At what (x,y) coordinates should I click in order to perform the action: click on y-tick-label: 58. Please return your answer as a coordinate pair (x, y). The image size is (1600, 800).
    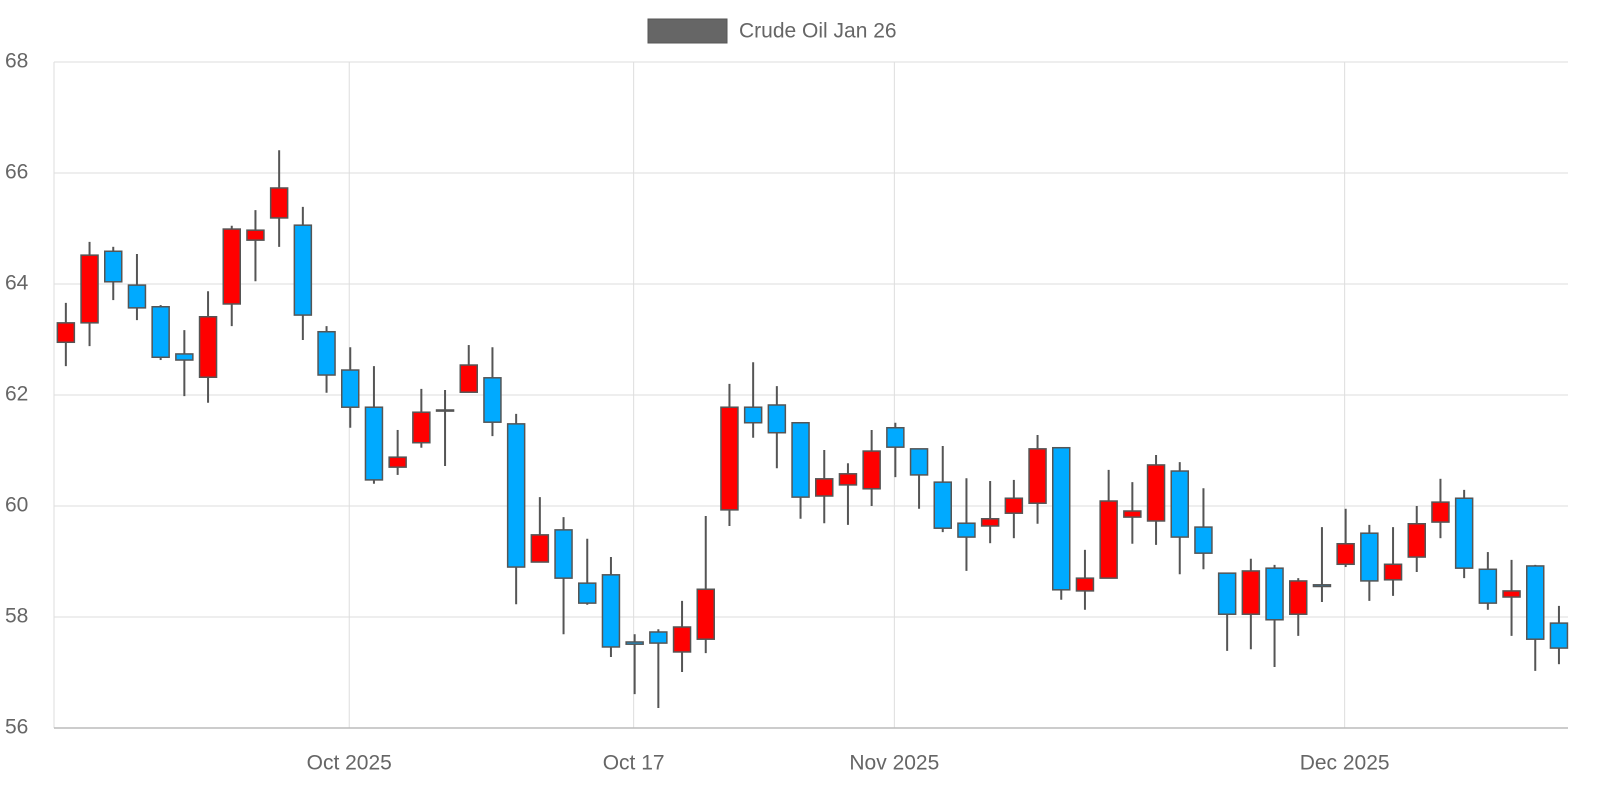
    Looking at the image, I should click on (16, 616).